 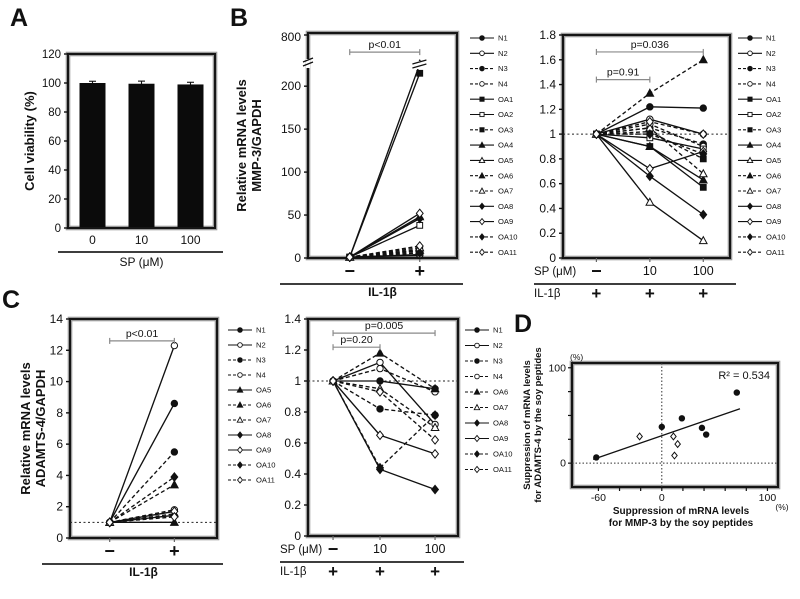 I want to click on legend-item-N4: N4, so click(x=484, y=376).